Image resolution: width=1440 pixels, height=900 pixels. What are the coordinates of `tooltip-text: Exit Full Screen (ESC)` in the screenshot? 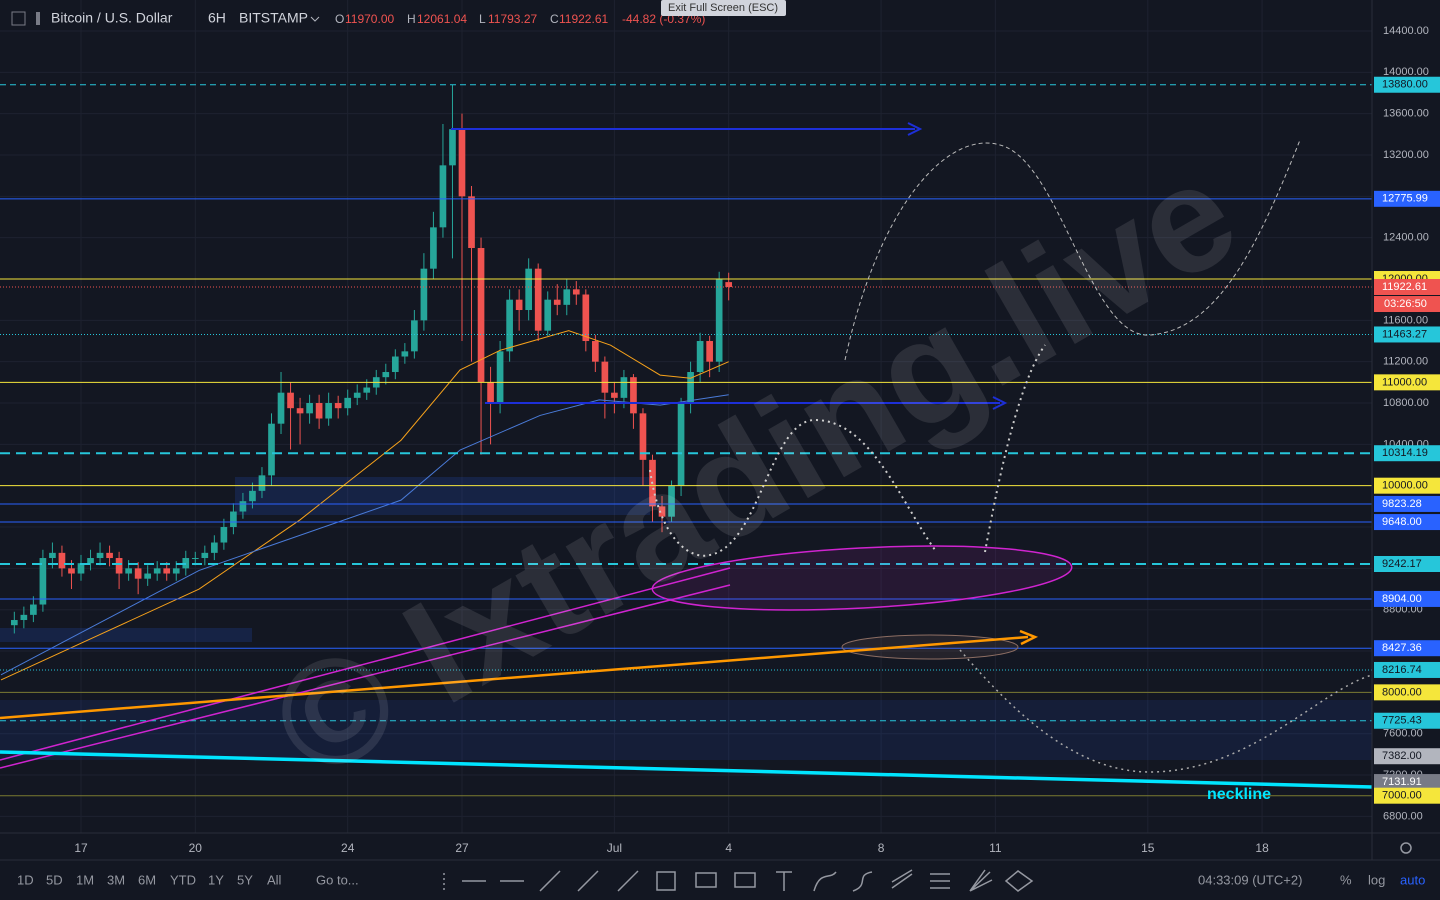 It's located at (723, 8).